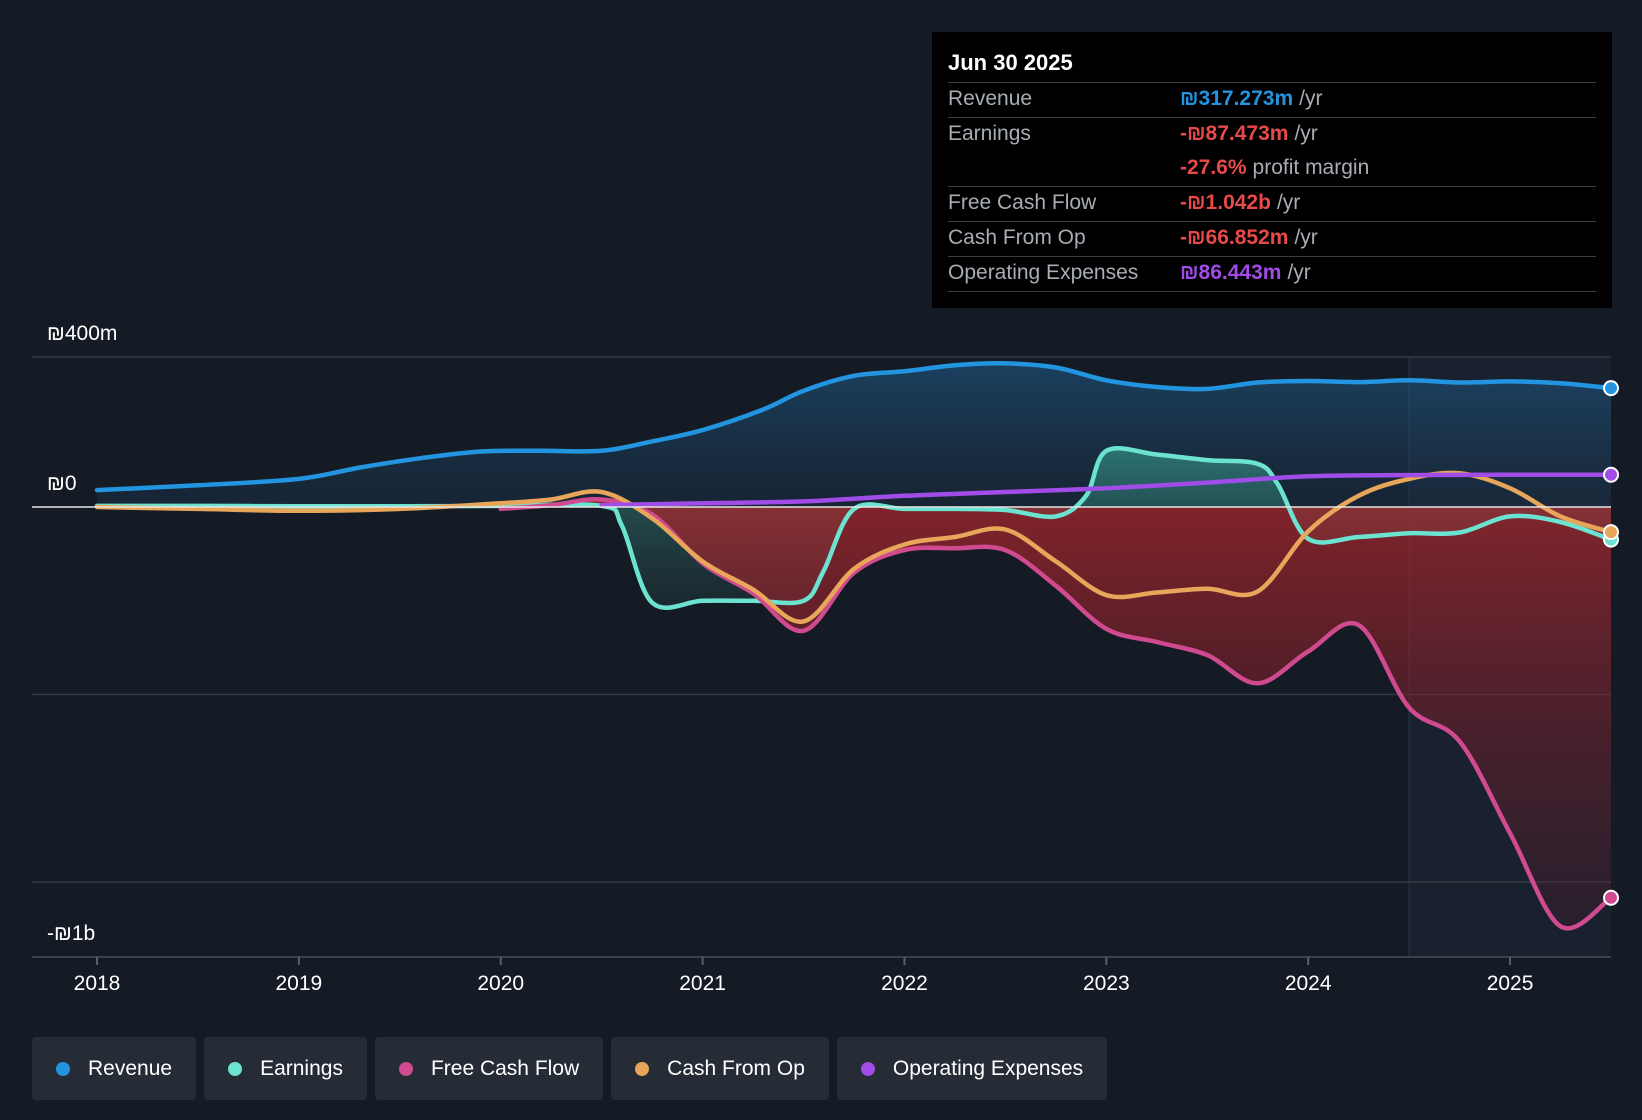 This screenshot has height=1120, width=1642. Describe the element at coordinates (736, 1068) in the screenshot. I see `legend-label: Cash From Op` at that location.